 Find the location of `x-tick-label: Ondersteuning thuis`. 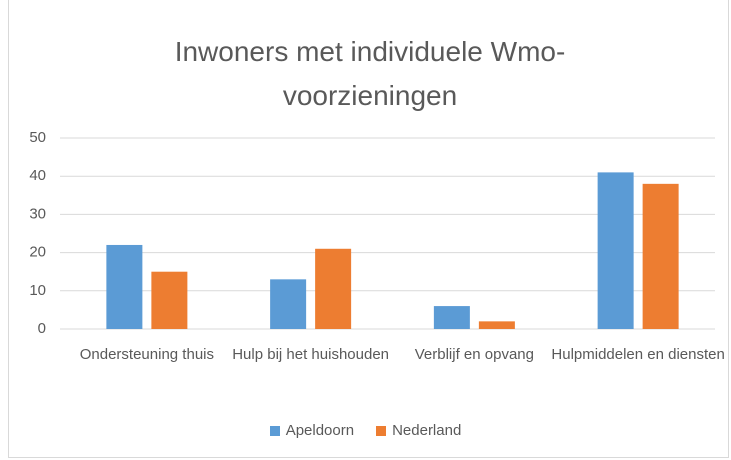

x-tick-label: Ondersteuning thuis is located at coordinates (146, 354).